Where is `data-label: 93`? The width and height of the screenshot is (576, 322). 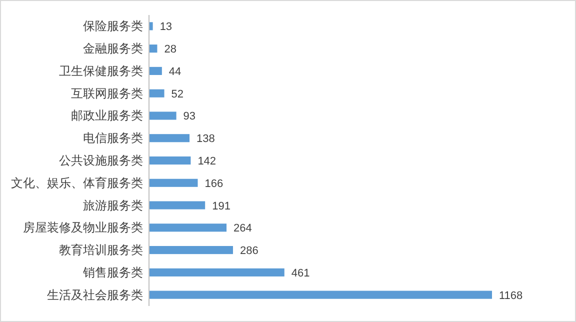
data-label: 93 is located at coordinates (189, 116).